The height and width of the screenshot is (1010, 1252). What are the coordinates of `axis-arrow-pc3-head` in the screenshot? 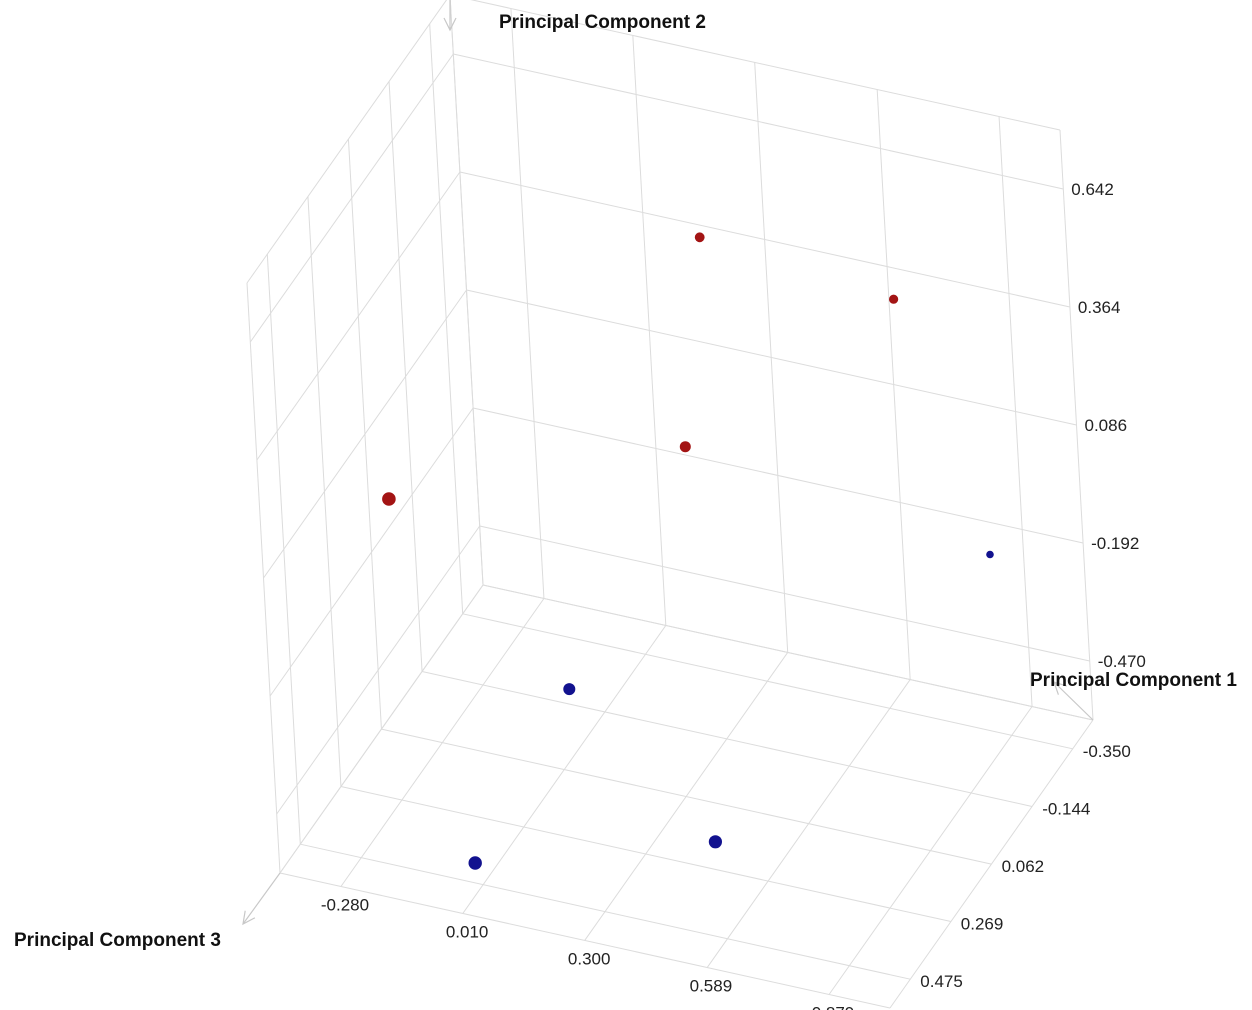 It's located at (249, 918).